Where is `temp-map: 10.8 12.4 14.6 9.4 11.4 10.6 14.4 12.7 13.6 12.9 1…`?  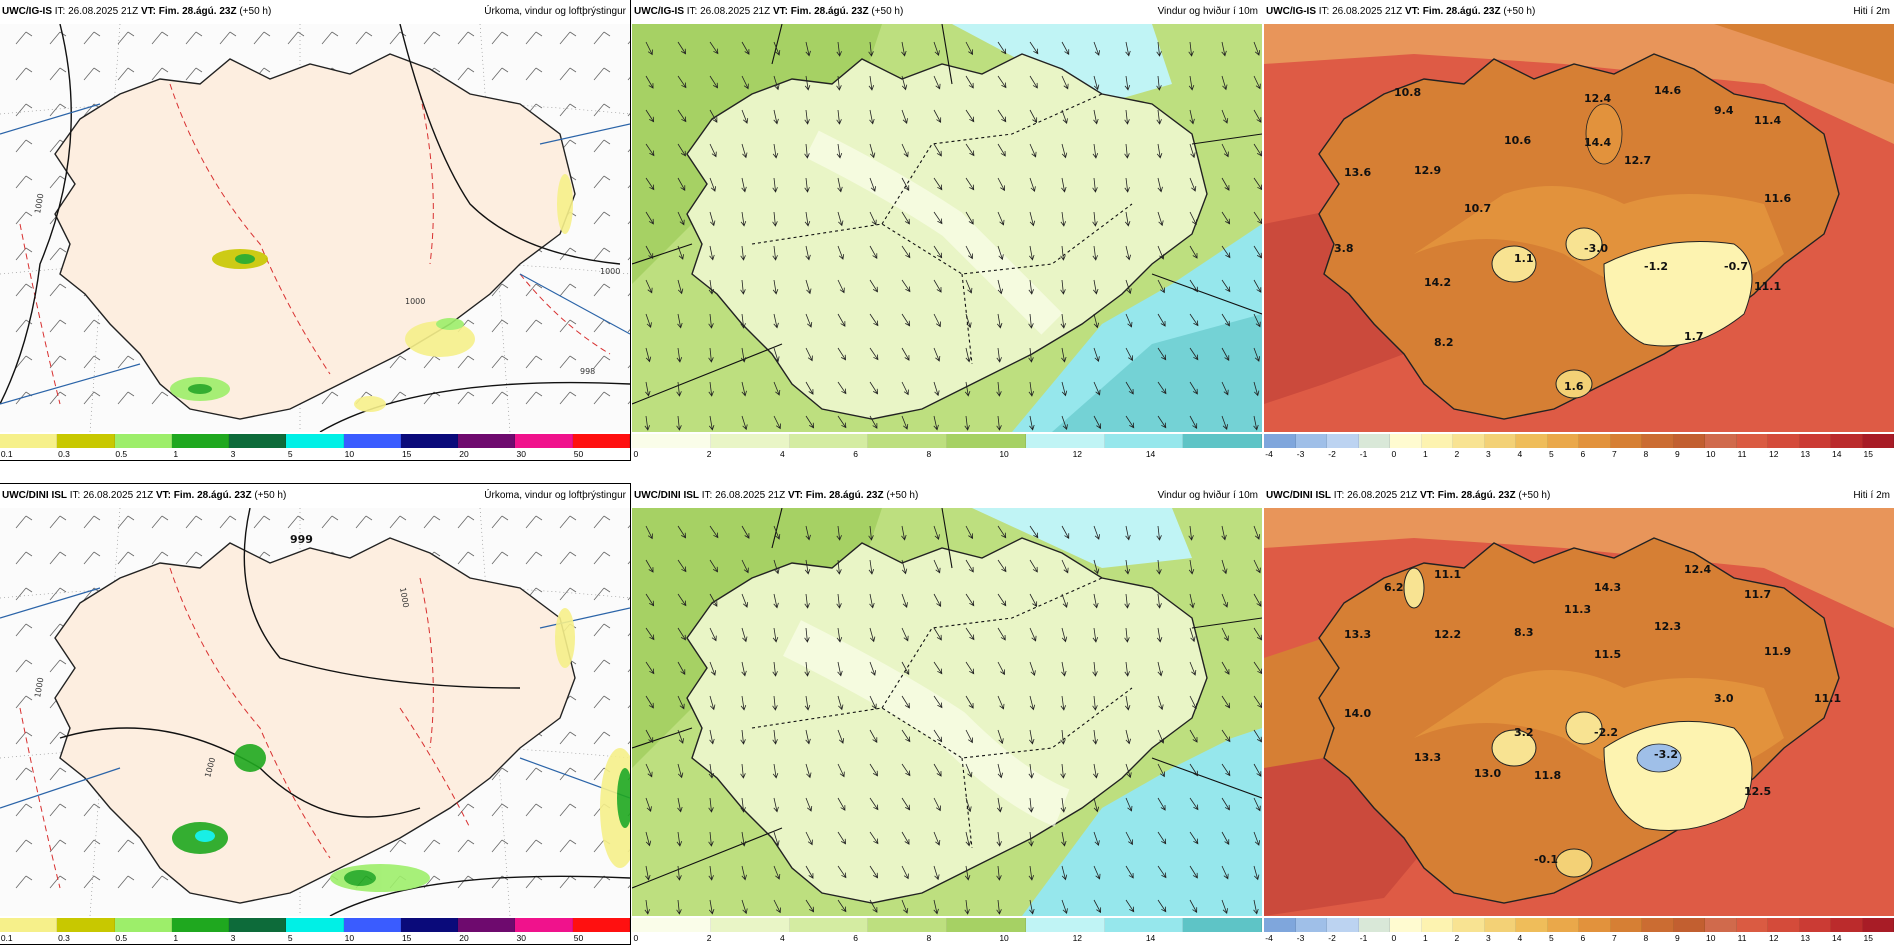 temp-map: 10.8 12.4 14.6 9.4 11.4 10.6 14.4 12.7 13.6 12.9 1… is located at coordinates (1579, 228).